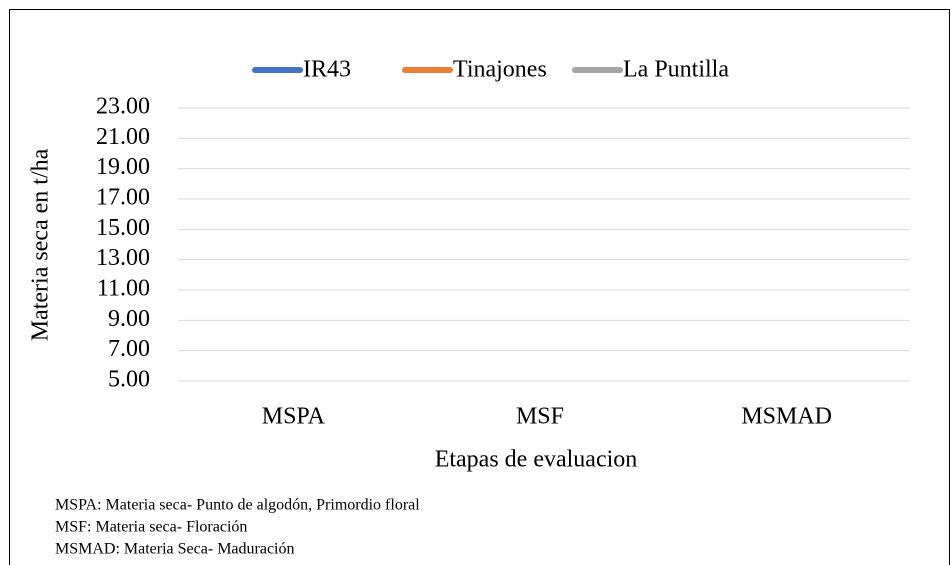  What do you see at coordinates (327, 70) in the screenshot?
I see `legend-label: IR43` at bounding box center [327, 70].